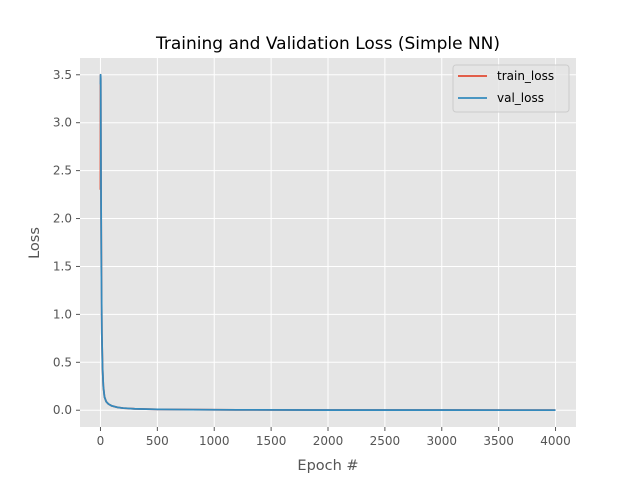 This screenshot has height=480, width=640. Describe the element at coordinates (385, 441) in the screenshot. I see `x-tick-label: 2500` at that location.